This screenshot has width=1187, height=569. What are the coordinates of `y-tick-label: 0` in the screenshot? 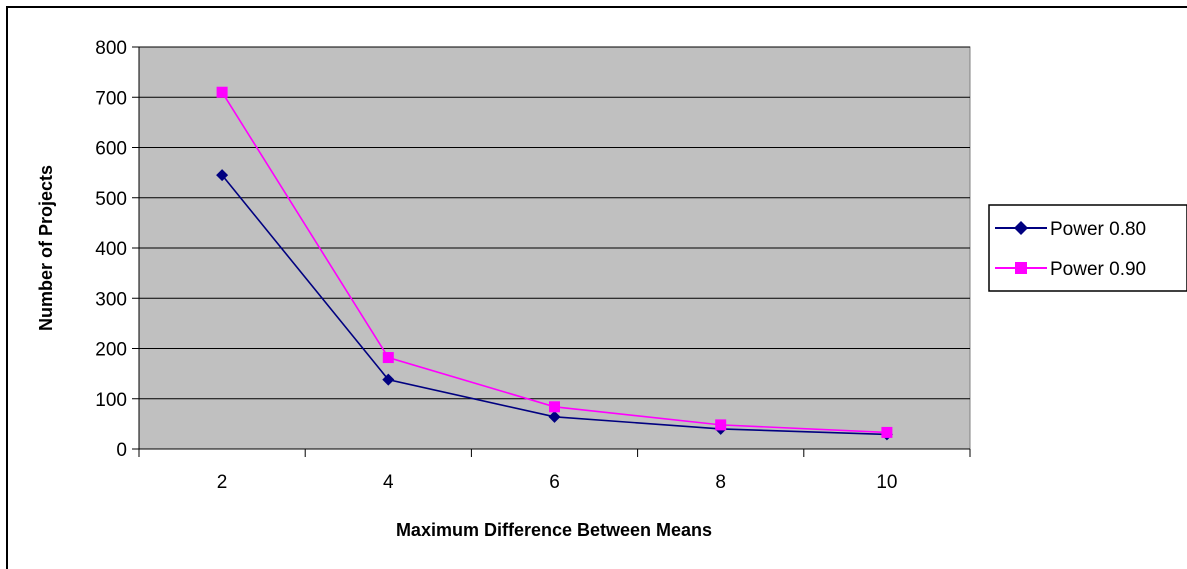 It's located at (121, 450).